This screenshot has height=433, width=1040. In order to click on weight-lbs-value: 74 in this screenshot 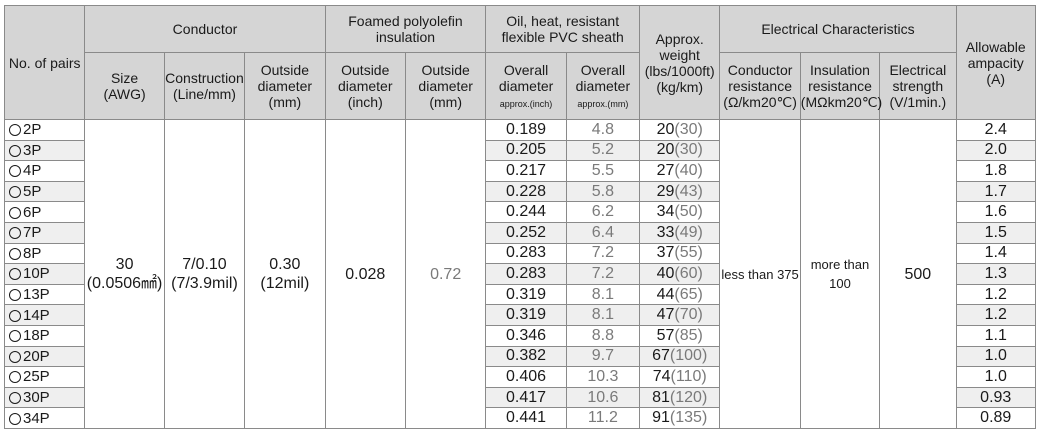, I will do `click(661, 376)`.